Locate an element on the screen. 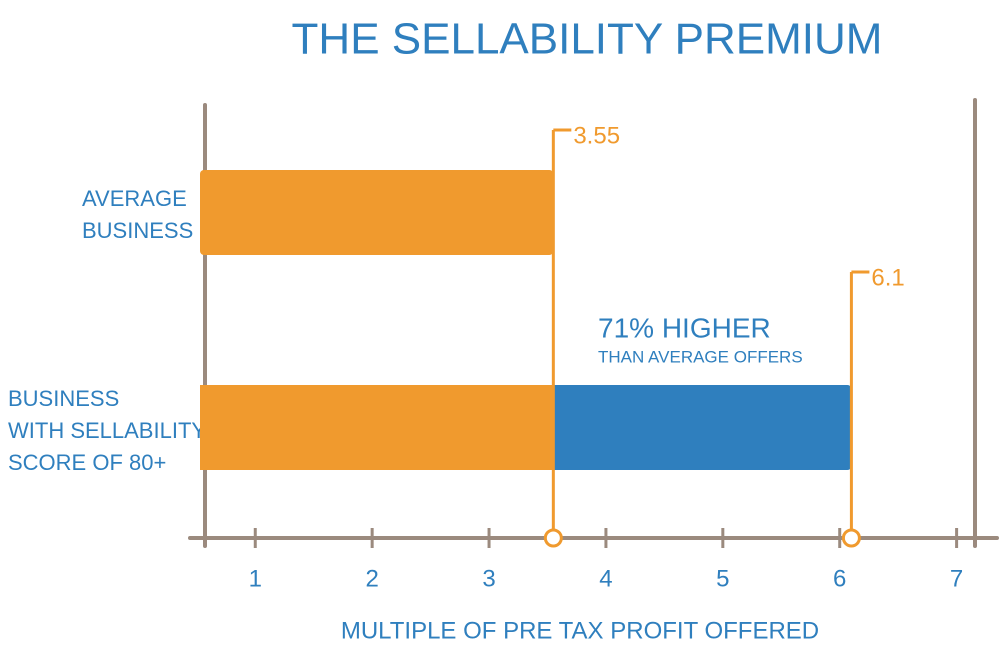 Image resolution: width=1000 pixels, height=652 pixels. x-tick-label: 4 is located at coordinates (605, 578).